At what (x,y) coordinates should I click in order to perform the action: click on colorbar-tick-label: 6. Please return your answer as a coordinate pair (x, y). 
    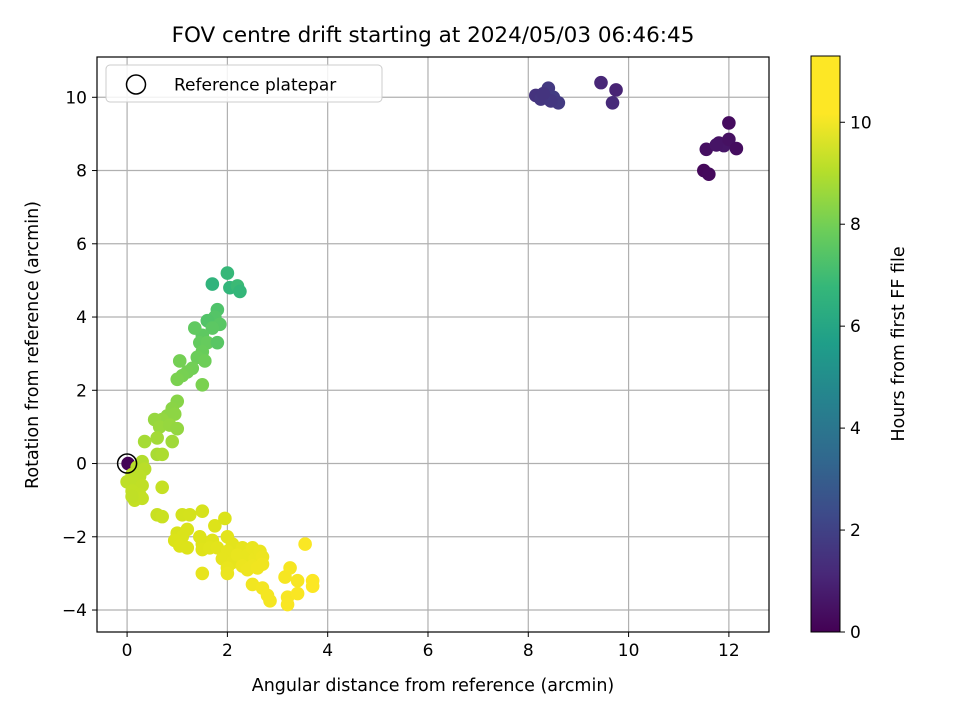
    Looking at the image, I should click on (855, 327).